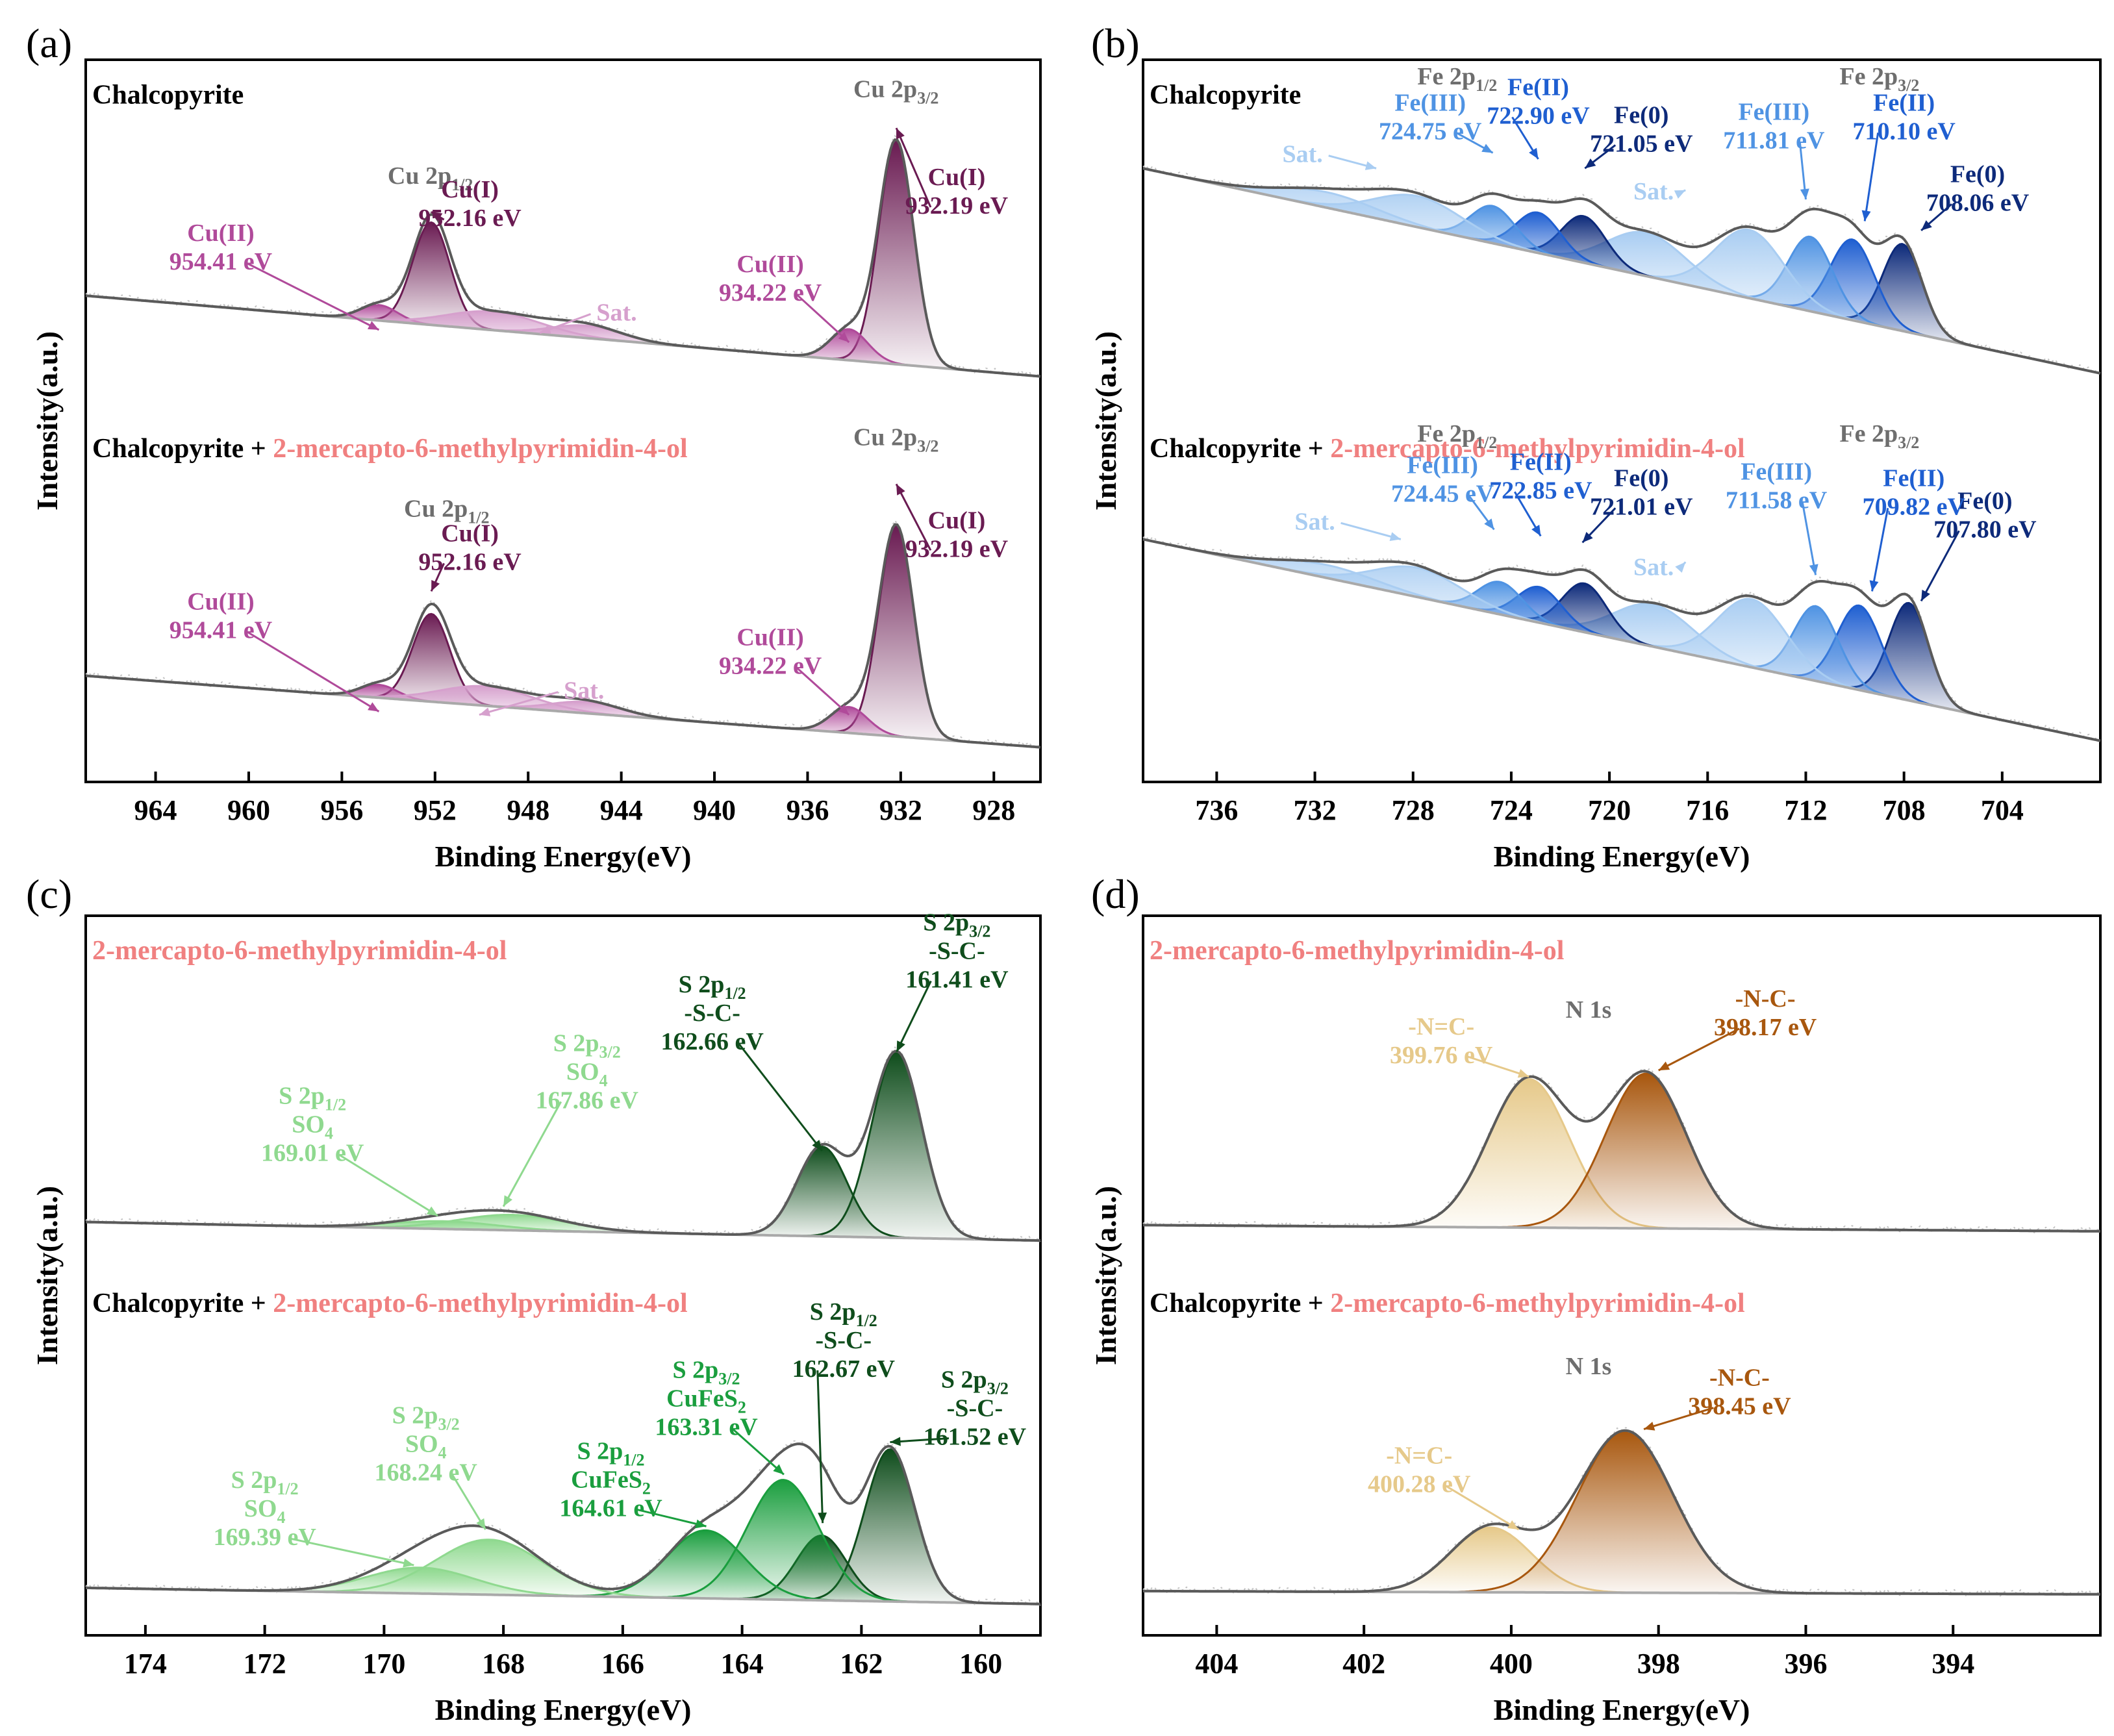 The width and height of the screenshot is (2114, 1736). Describe the element at coordinates (769, 637) in the screenshot. I see `peak-annotation: Cu(II)` at that location.